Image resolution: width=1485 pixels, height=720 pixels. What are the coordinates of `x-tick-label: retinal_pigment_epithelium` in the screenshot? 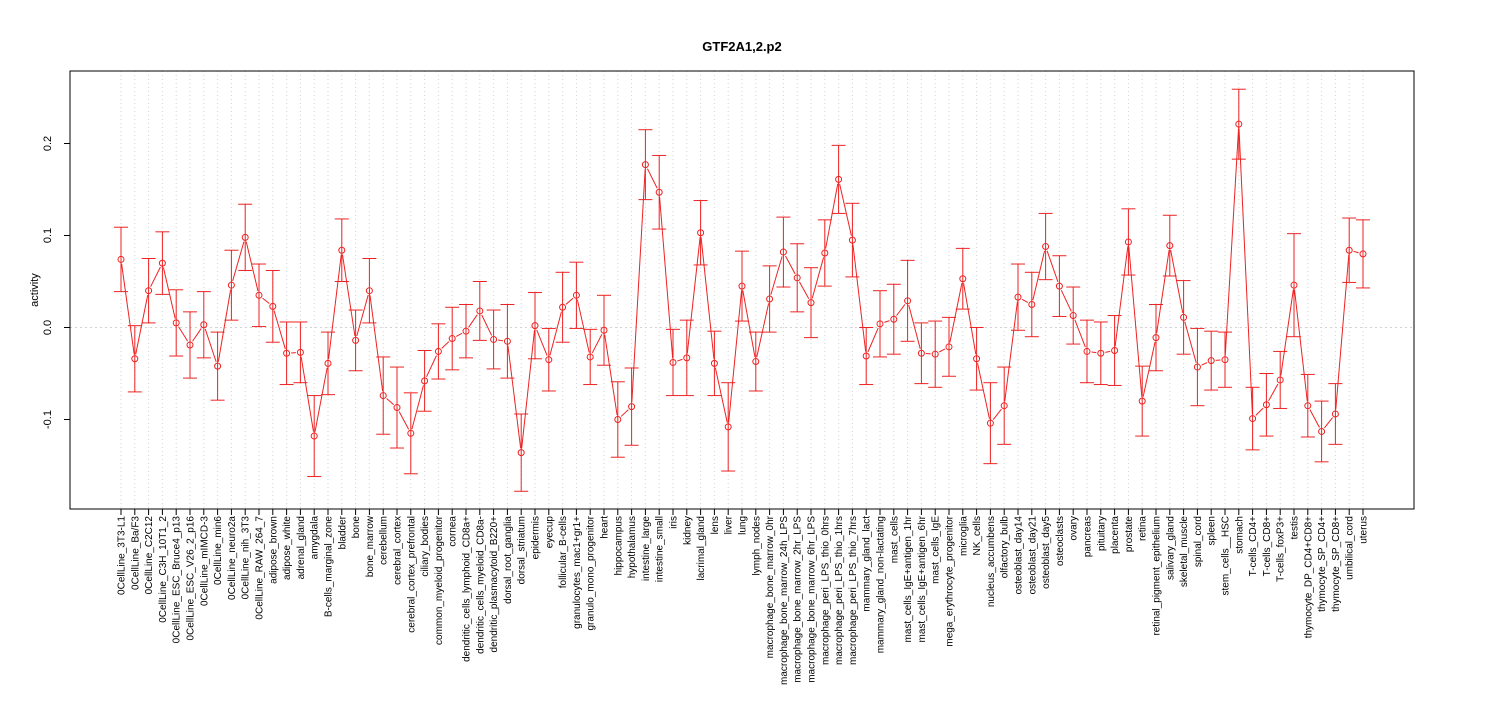 It's located at (1157, 576).